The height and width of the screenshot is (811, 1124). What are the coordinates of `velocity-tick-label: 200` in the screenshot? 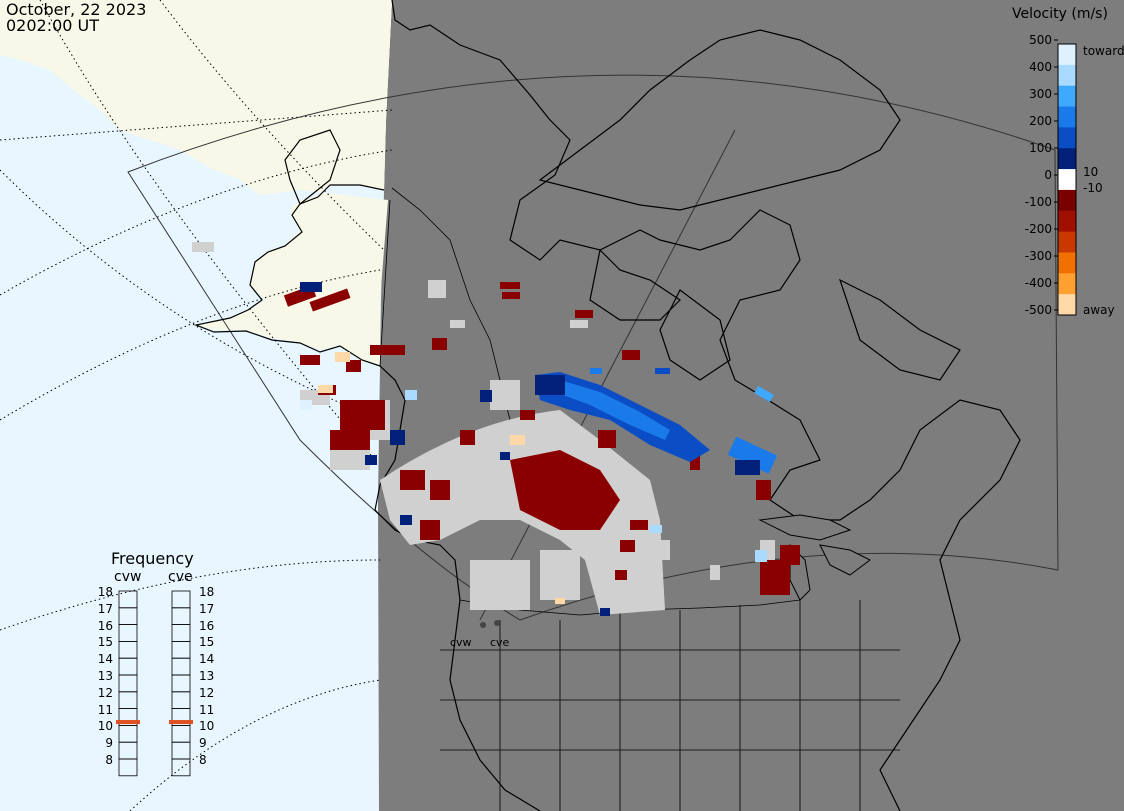 It's located at (1040, 121).